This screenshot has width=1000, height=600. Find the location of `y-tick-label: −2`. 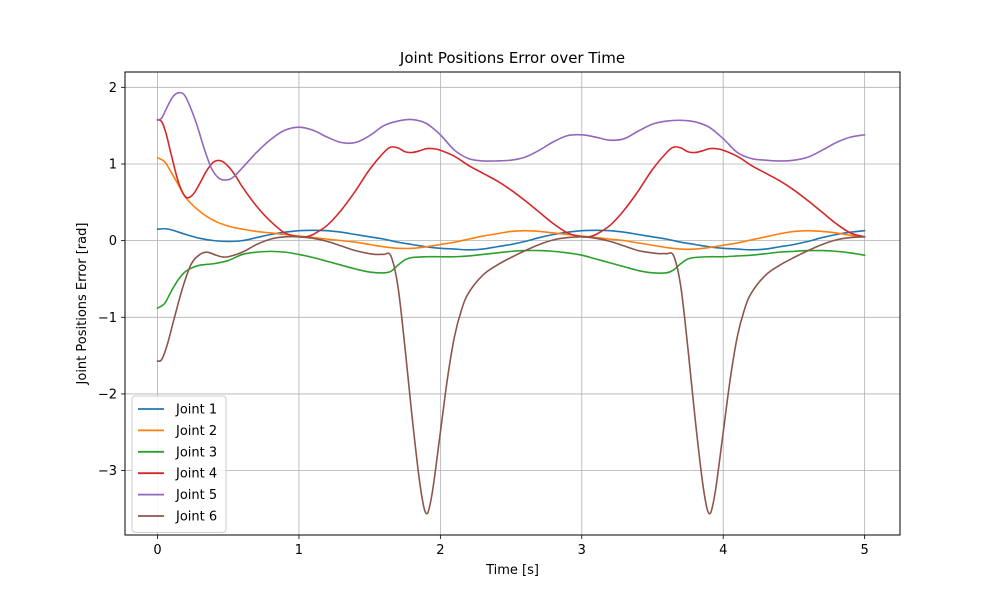

y-tick-label: −2 is located at coordinates (107, 394).